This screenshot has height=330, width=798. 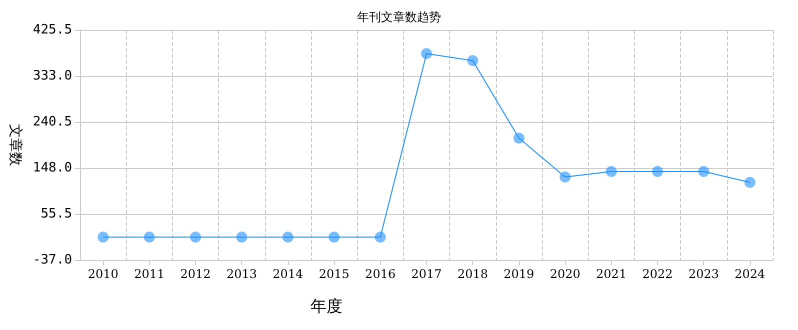 I want to click on x-tick-label: 2012, so click(x=195, y=274).